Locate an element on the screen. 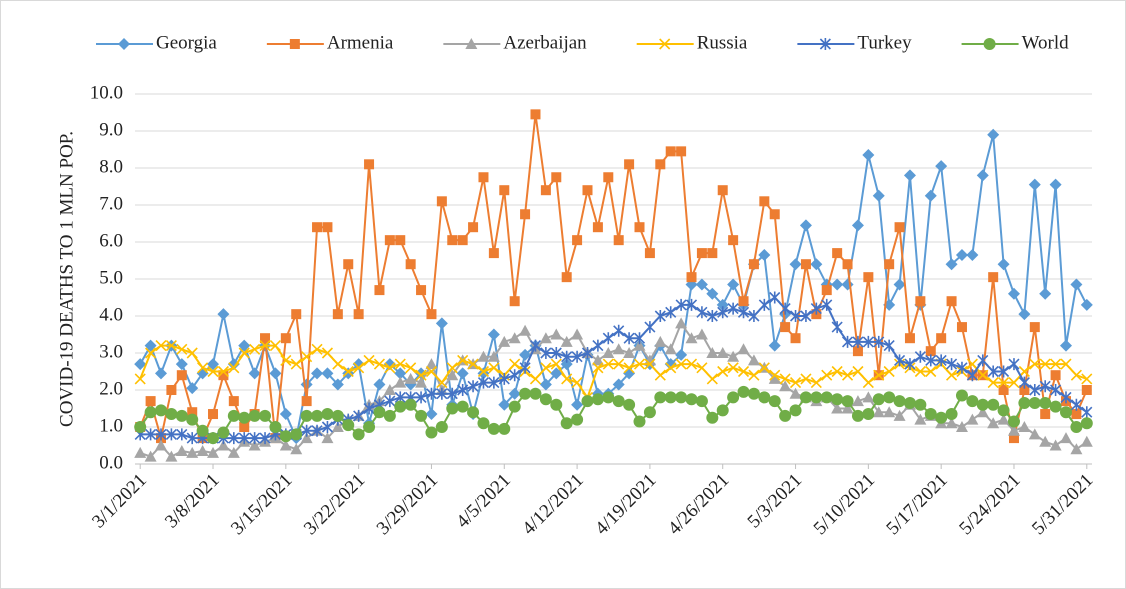  y-tick-label: 7.0 is located at coordinates (111, 203).